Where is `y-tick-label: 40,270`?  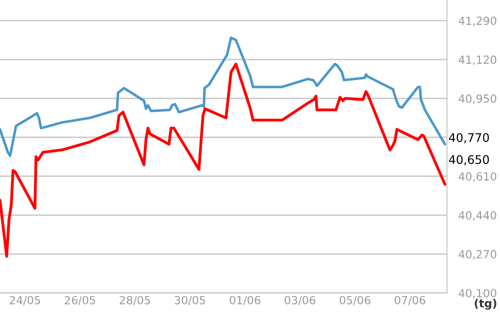 y-tick-label: 40,270 is located at coordinates (477, 255).